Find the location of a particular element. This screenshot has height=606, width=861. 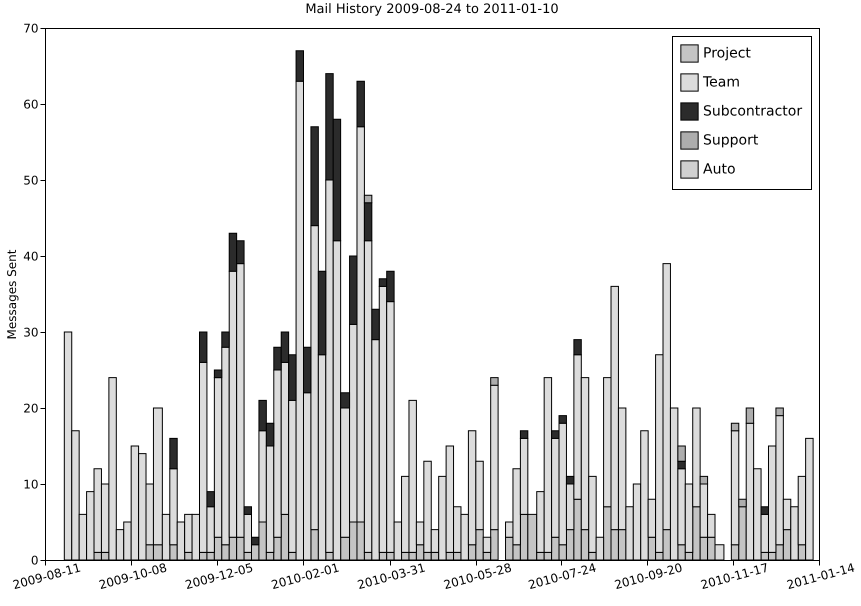

y-tick-label: 60 is located at coordinates (30, 105).